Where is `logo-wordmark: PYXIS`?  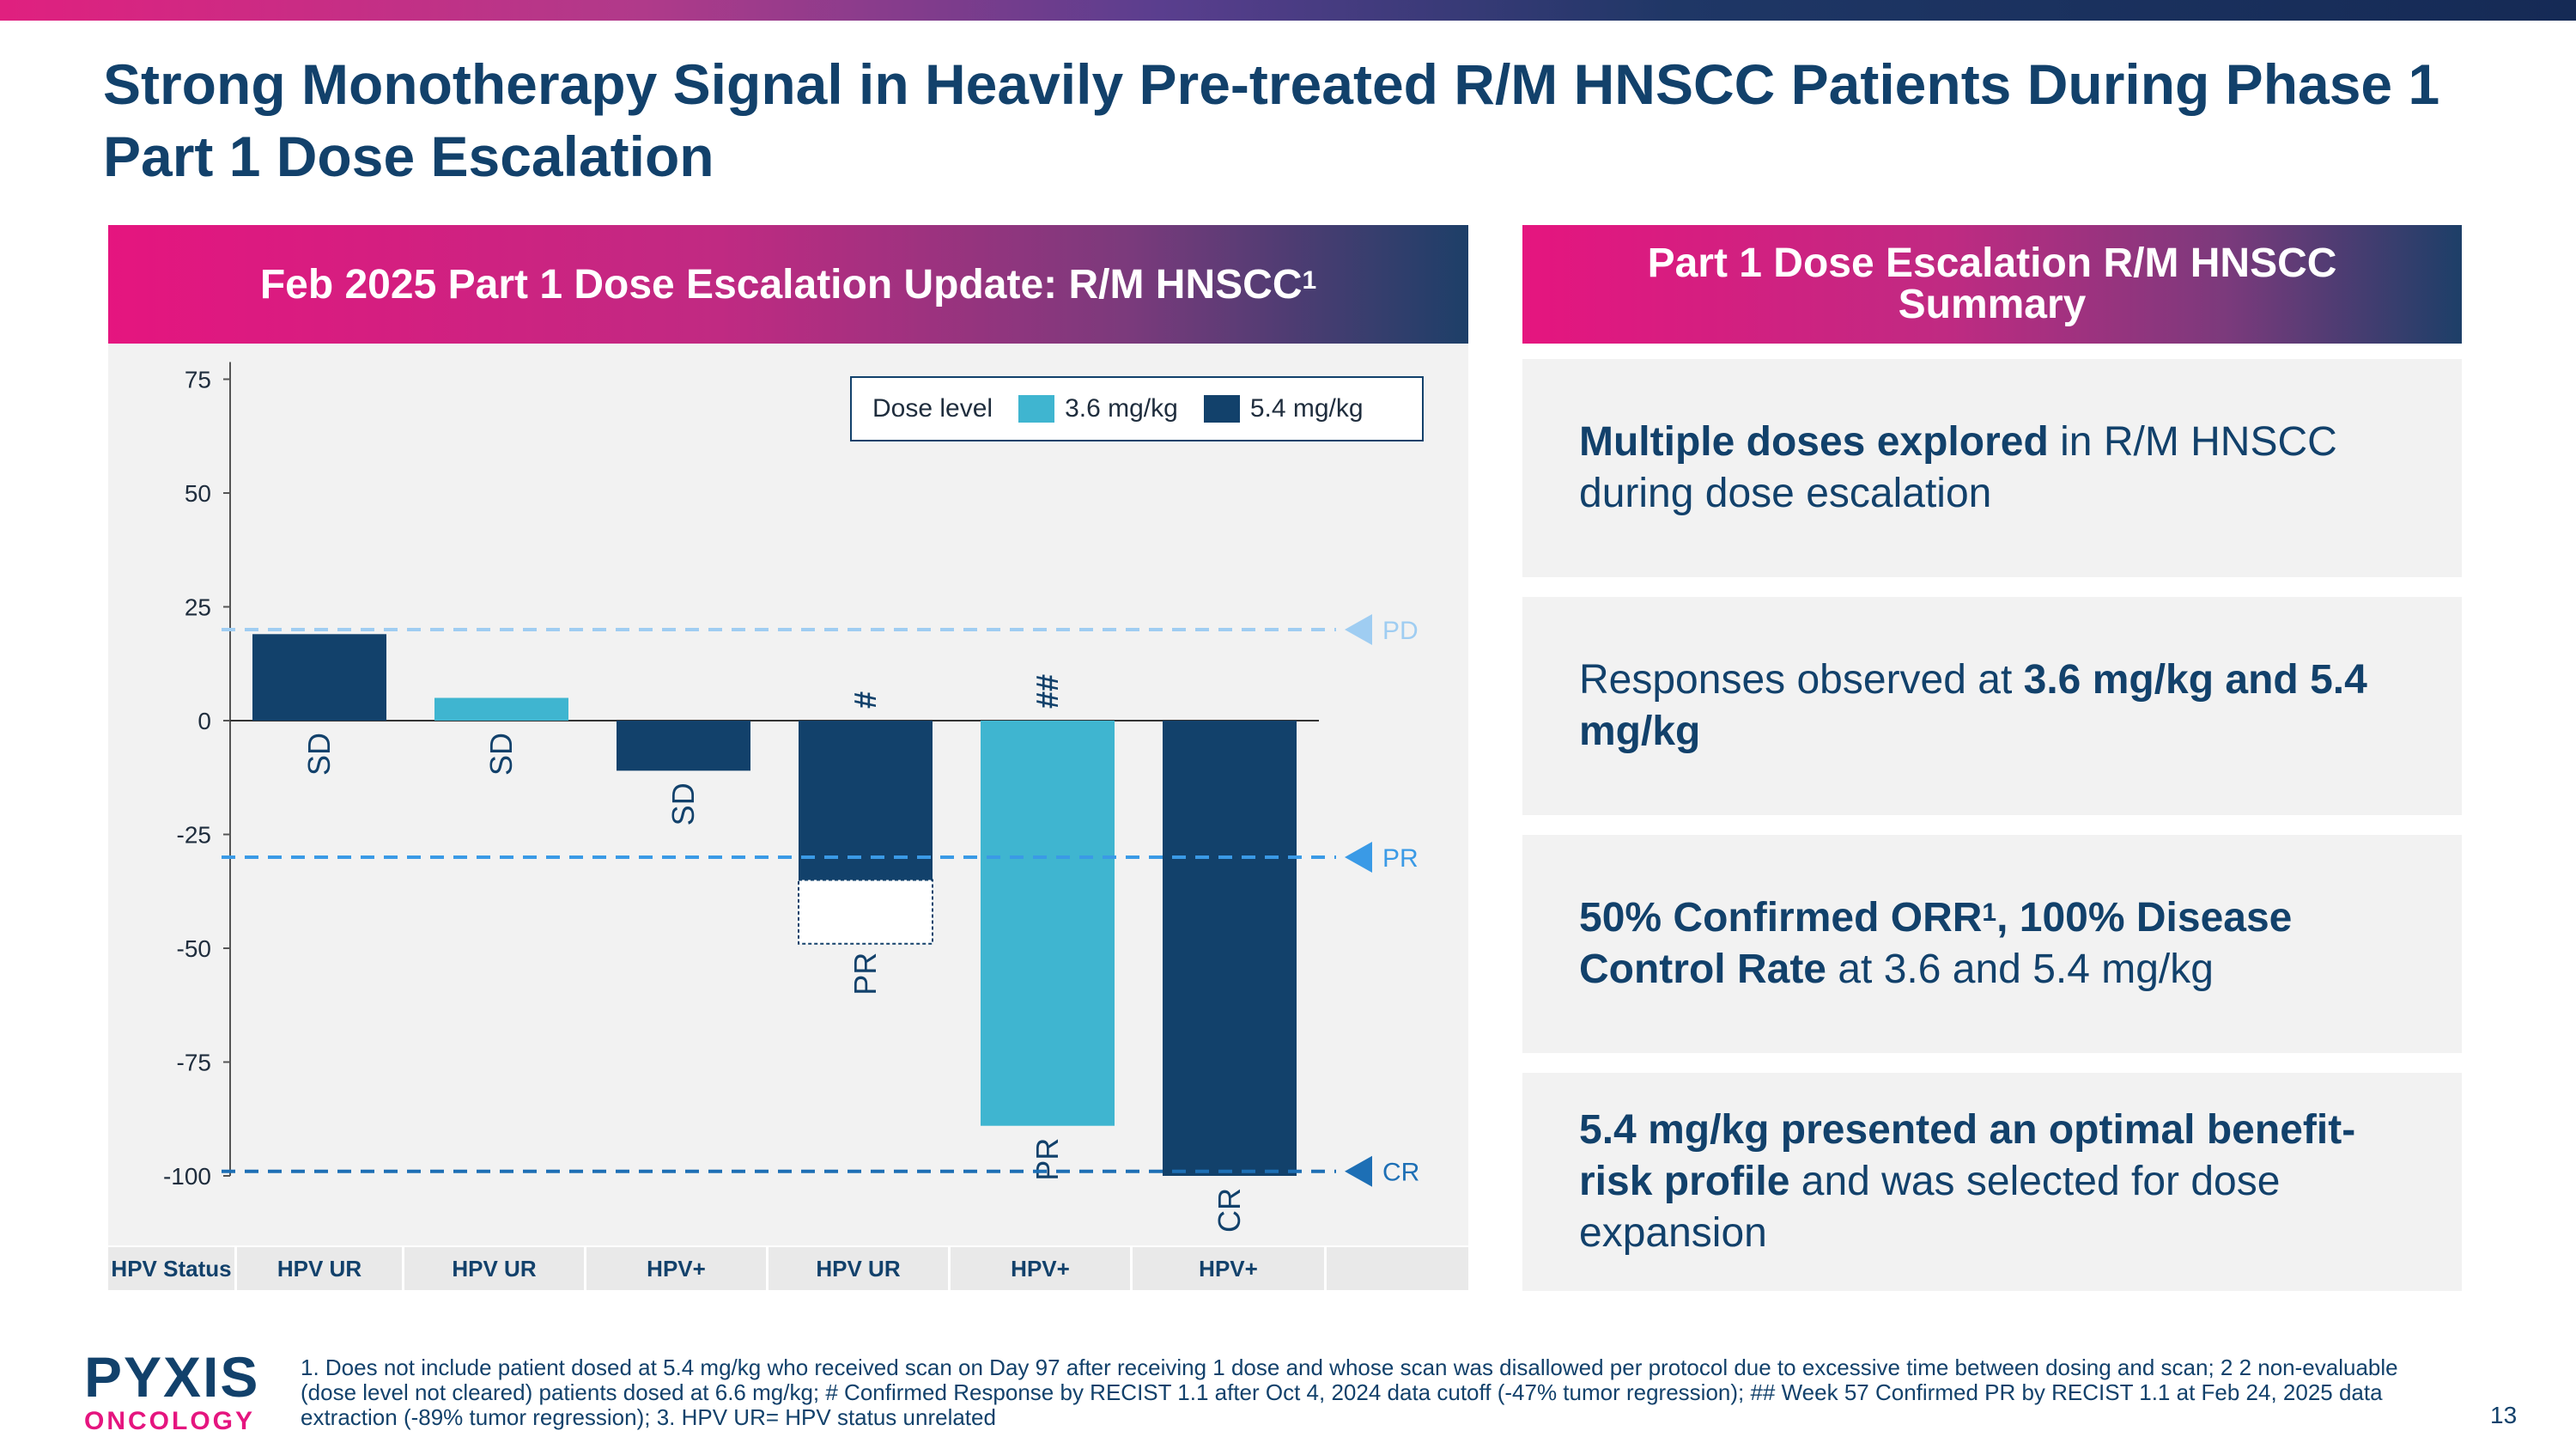 logo-wordmark: PYXIS is located at coordinates (172, 1377).